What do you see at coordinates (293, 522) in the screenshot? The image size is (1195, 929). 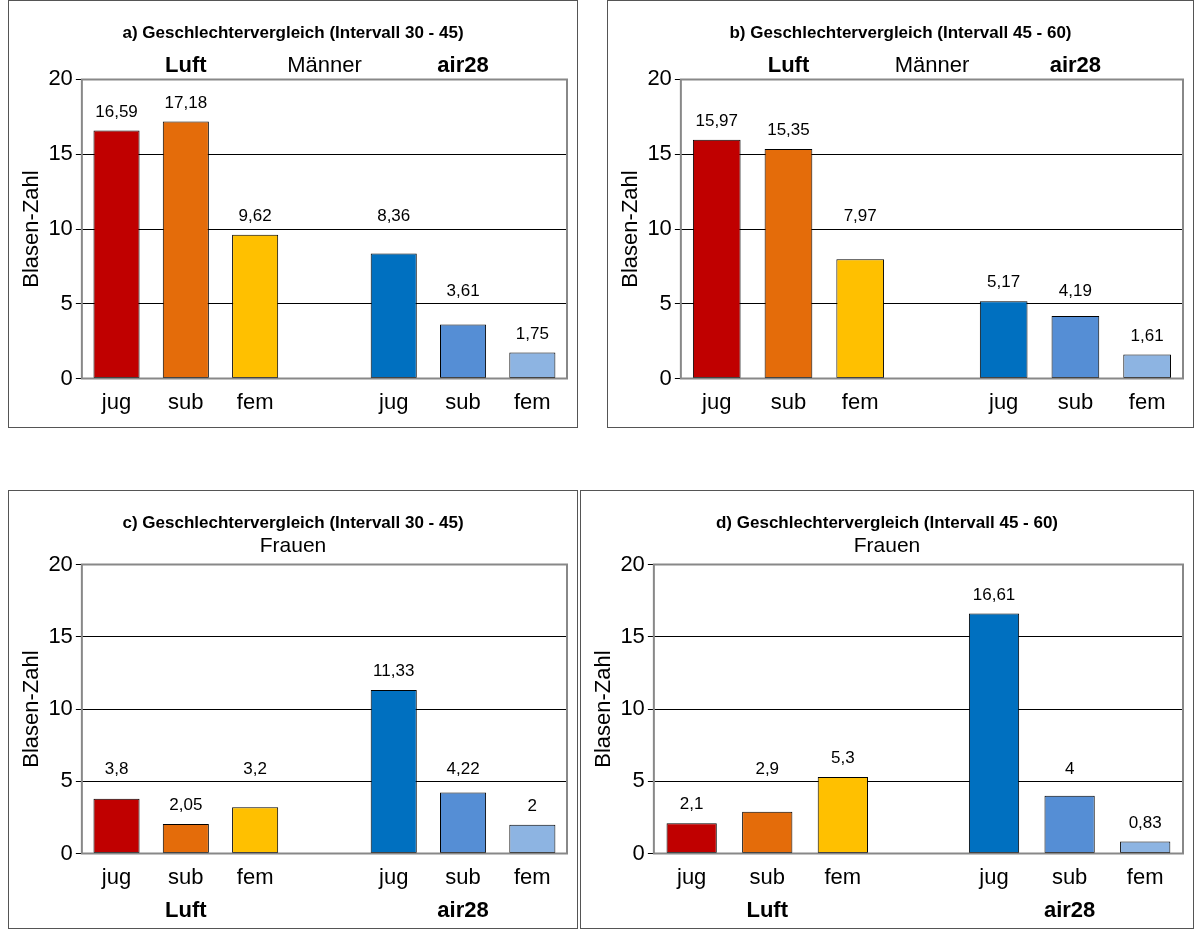 I see `chart-title: c) Geschlechtervergleich (Intervall 30 - 45)` at bounding box center [293, 522].